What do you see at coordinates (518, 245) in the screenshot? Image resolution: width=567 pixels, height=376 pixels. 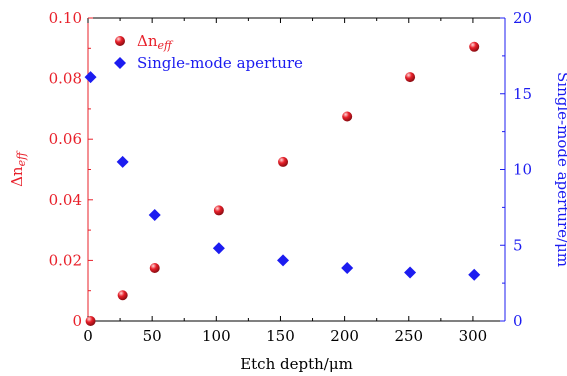 I see `right-y-tick-label: 5` at bounding box center [518, 245].